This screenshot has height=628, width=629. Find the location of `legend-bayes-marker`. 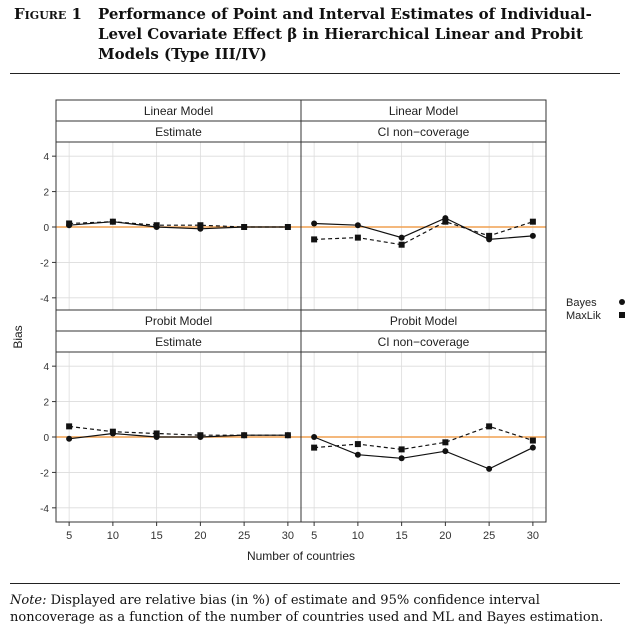

legend-bayes-marker is located at coordinates (622, 302).